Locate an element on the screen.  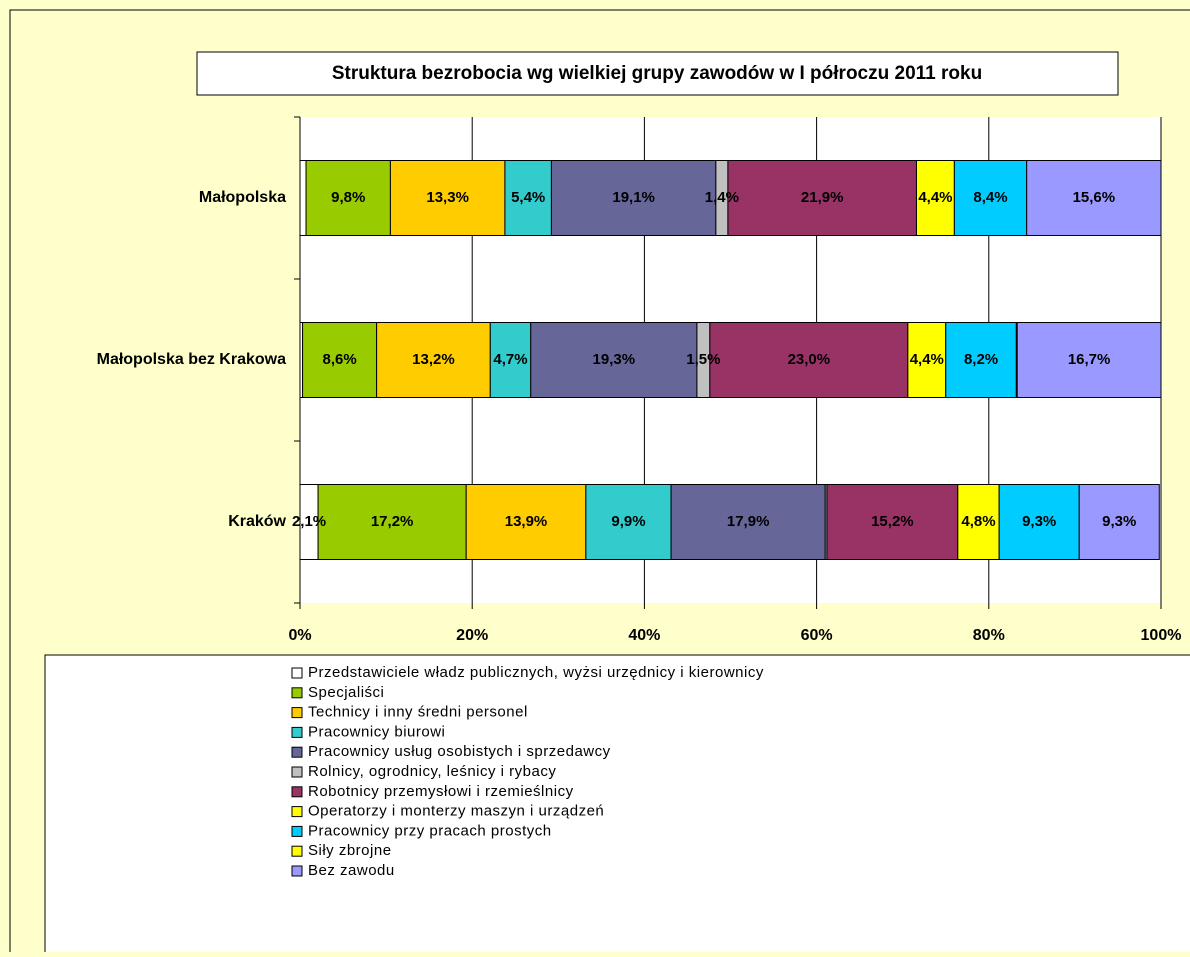
value-label: 19,3% is located at coordinates (614, 359).